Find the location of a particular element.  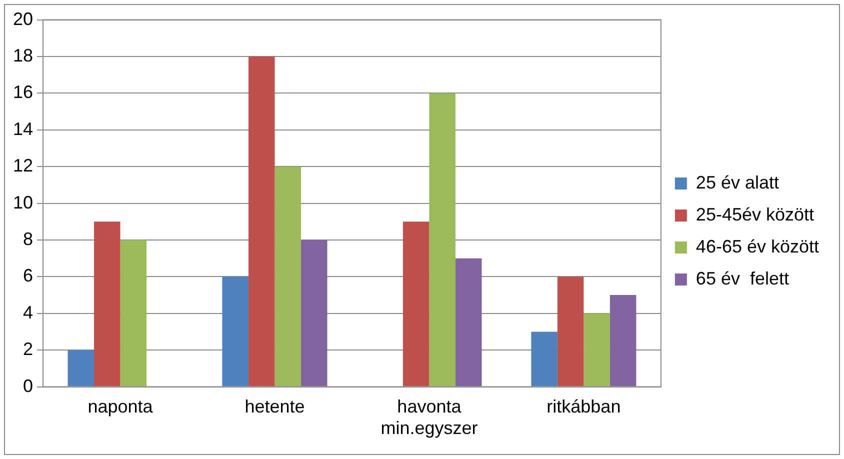

y-tick-label: 14 is located at coordinates (23, 128).